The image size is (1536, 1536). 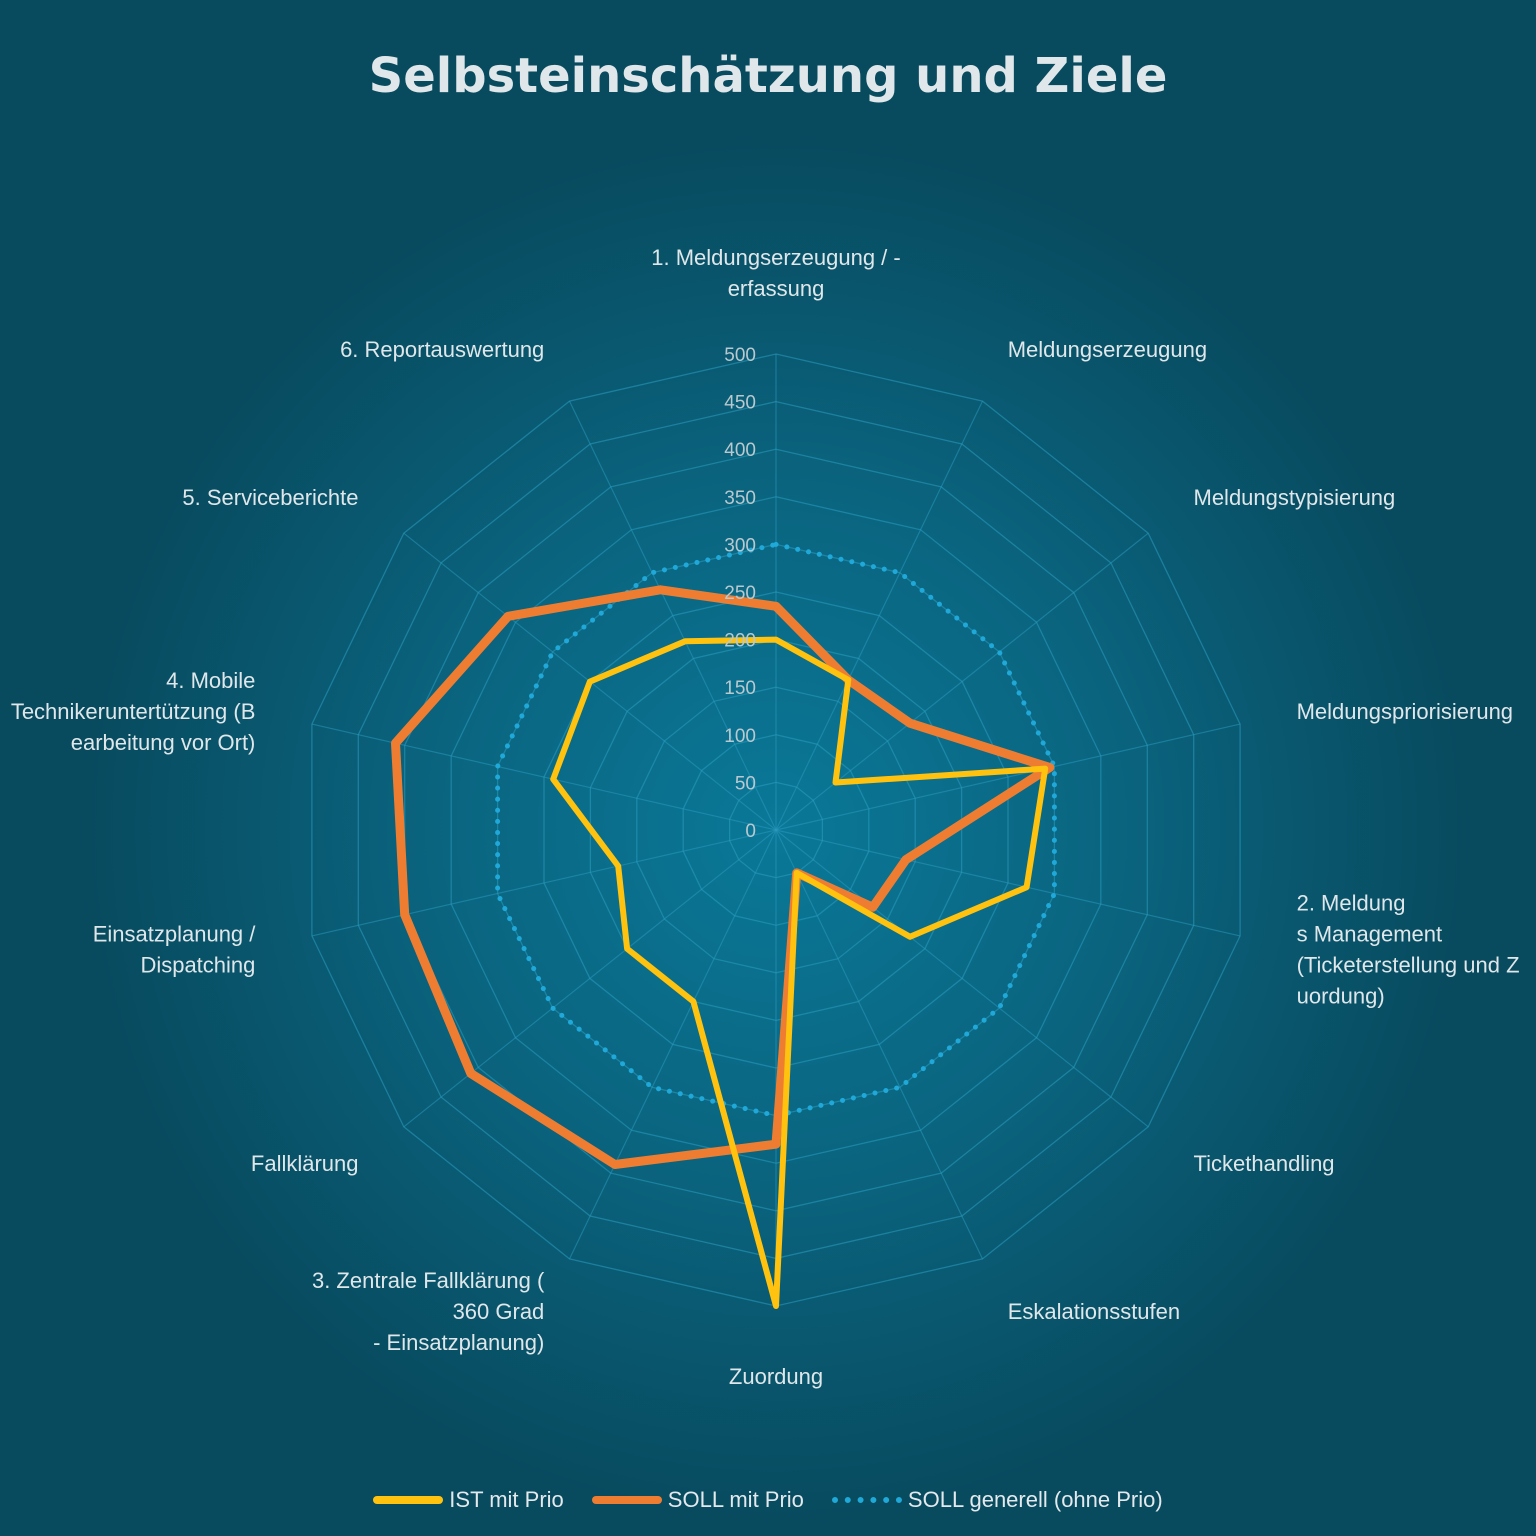 I want to click on legend-swatch-soll-generell, so click(x=866, y=1500).